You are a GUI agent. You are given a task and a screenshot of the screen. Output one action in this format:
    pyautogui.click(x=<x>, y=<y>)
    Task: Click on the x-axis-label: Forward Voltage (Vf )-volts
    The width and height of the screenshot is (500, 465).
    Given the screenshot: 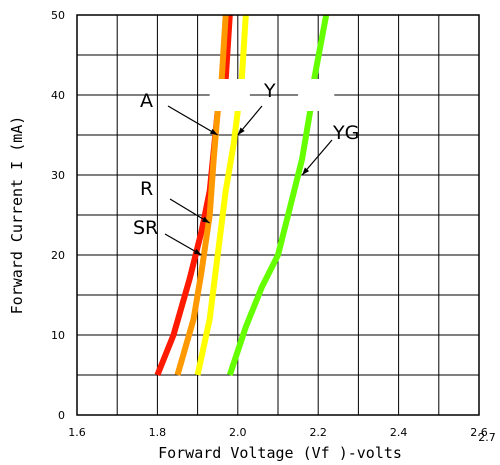 What is the action you would take?
    pyautogui.click(x=280, y=453)
    